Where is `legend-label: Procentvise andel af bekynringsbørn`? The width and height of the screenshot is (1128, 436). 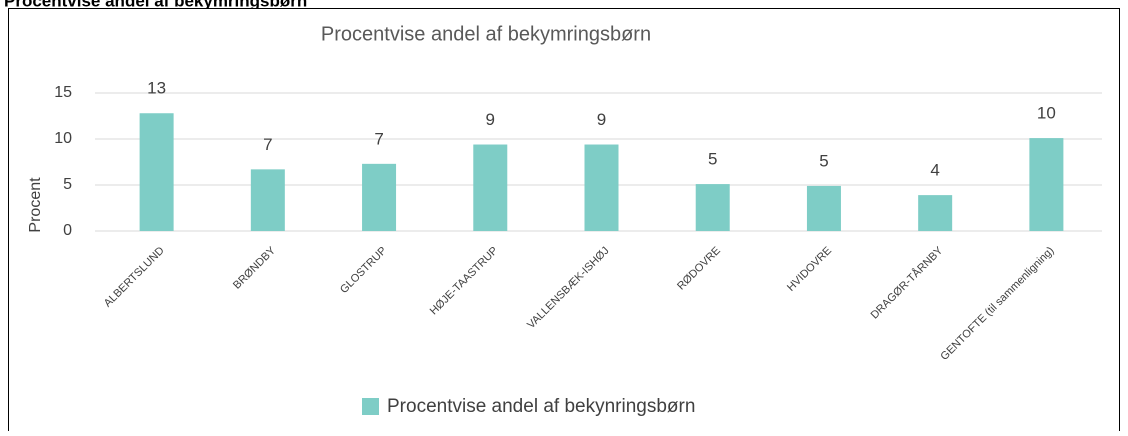 legend-label: Procentvise andel af bekynringsbørn is located at coordinates (541, 406).